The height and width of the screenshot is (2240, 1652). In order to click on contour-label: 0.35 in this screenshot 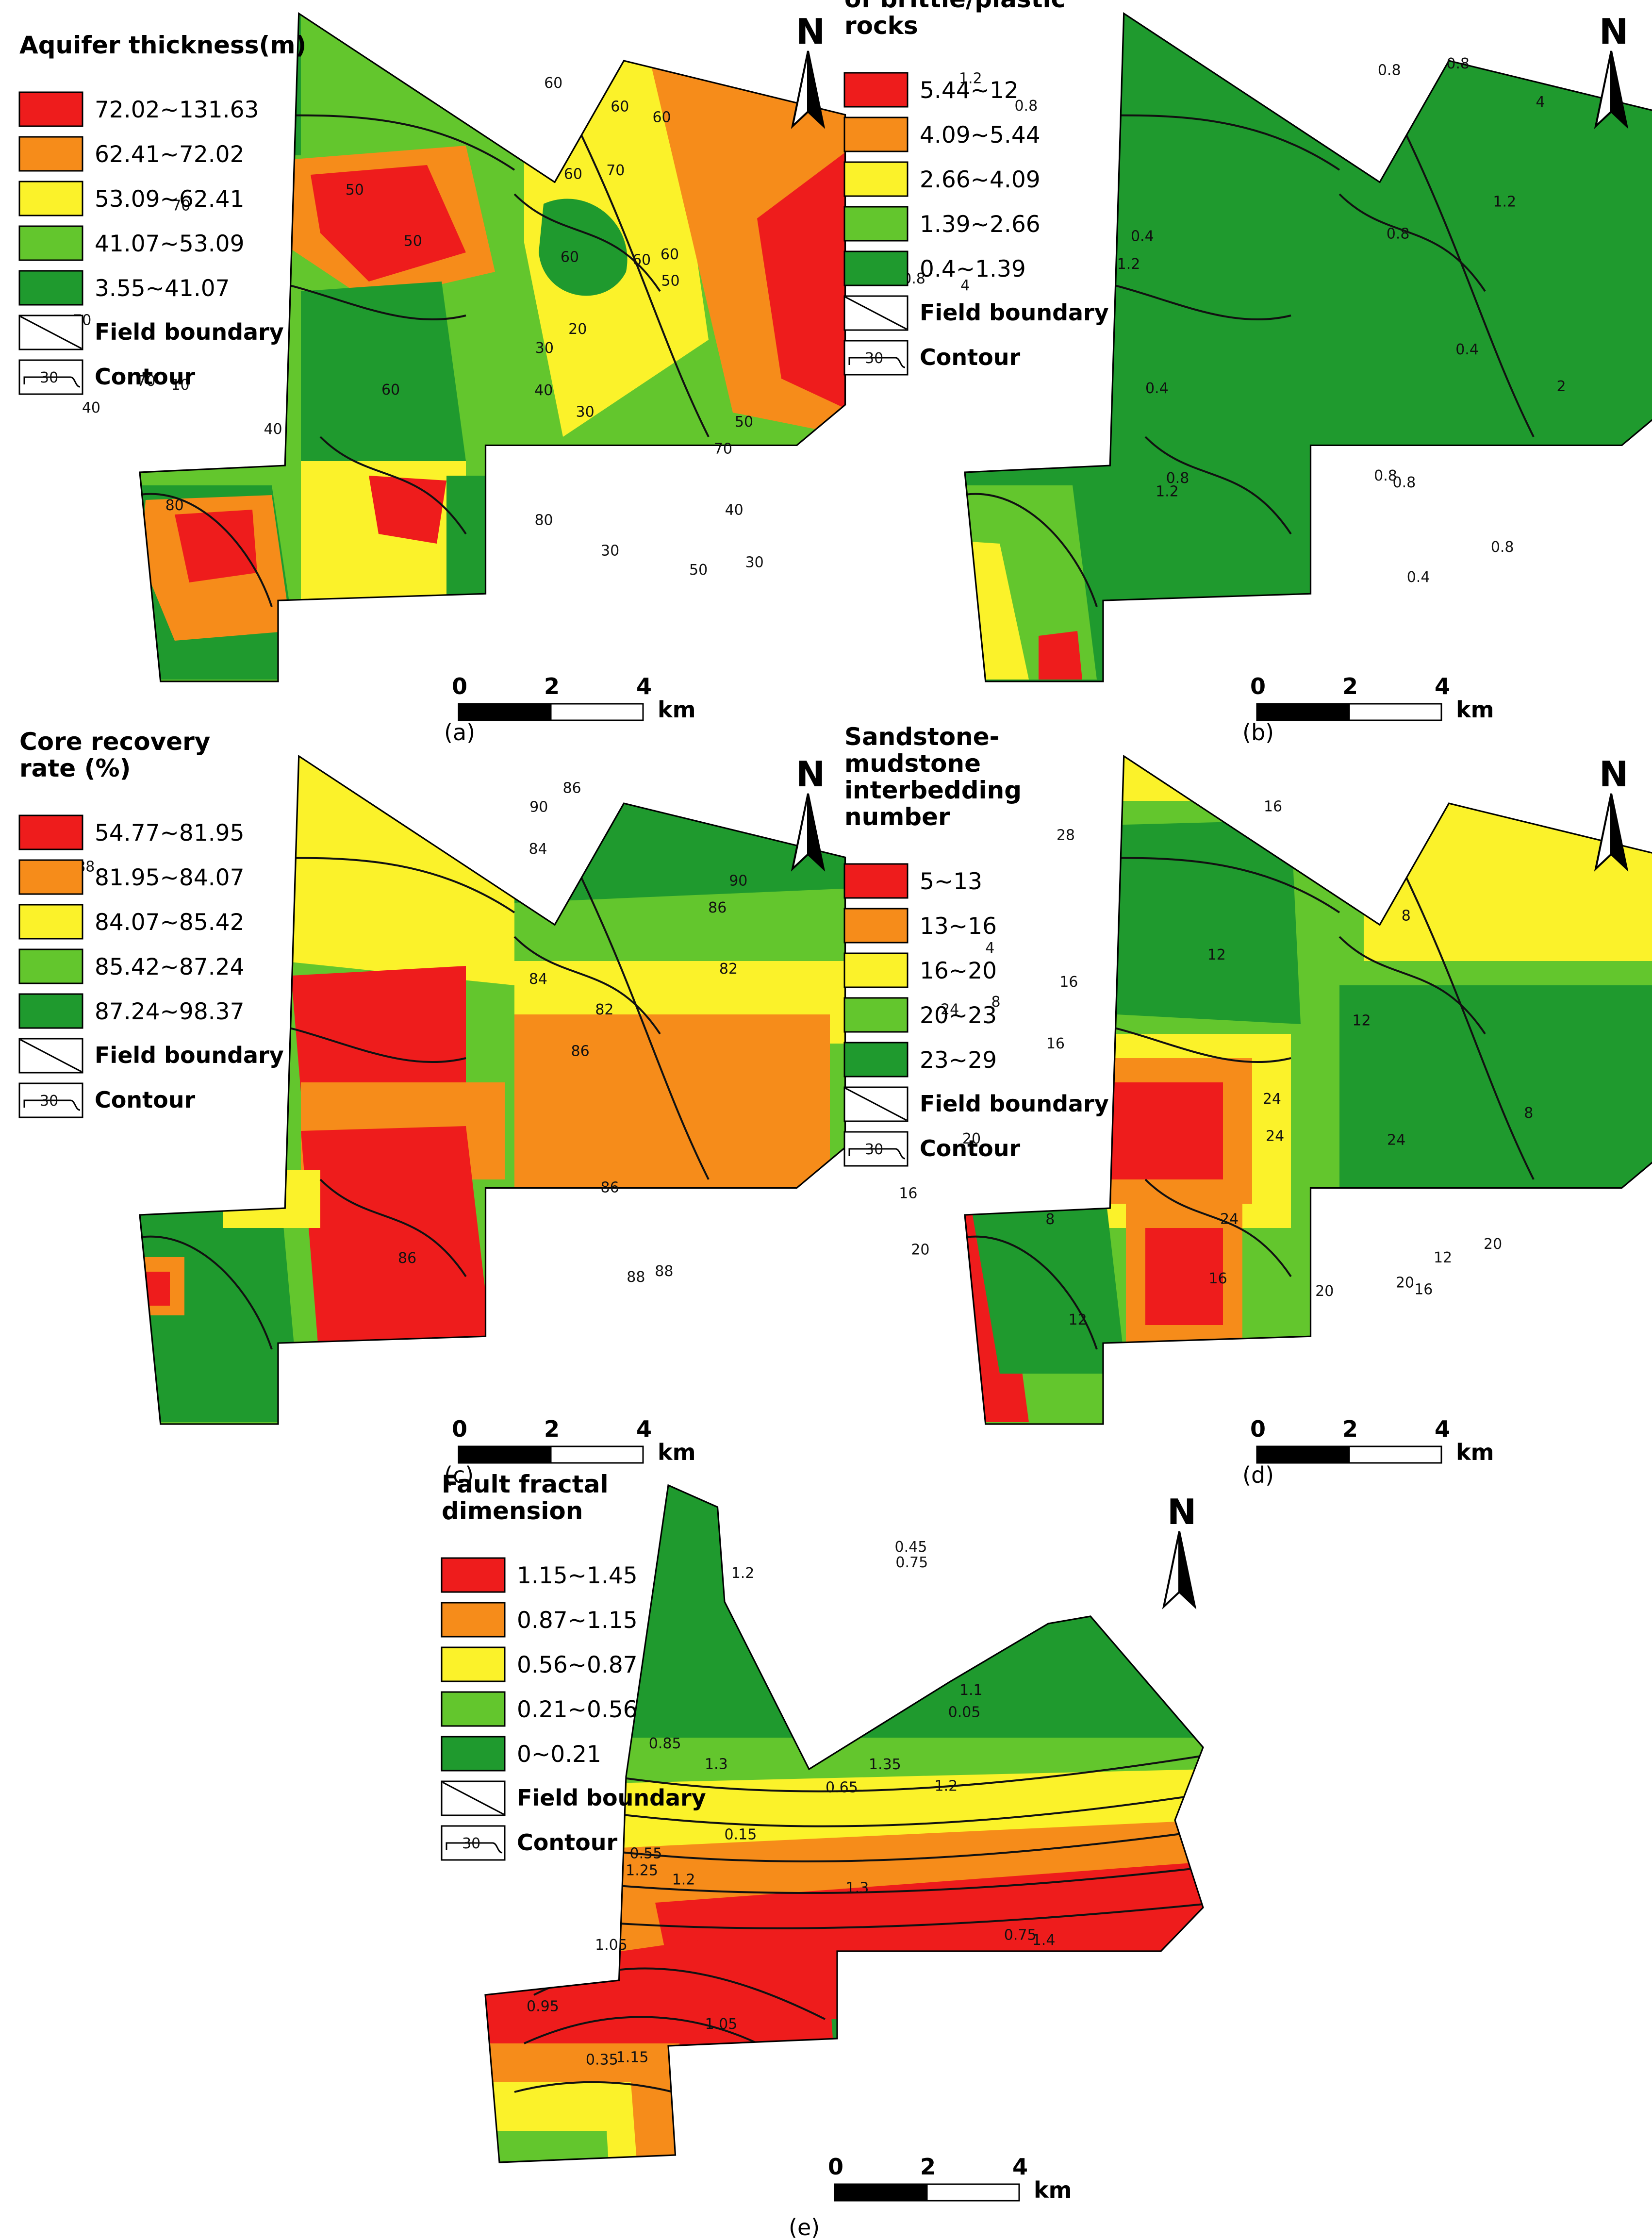, I will do `click(602, 2060)`.